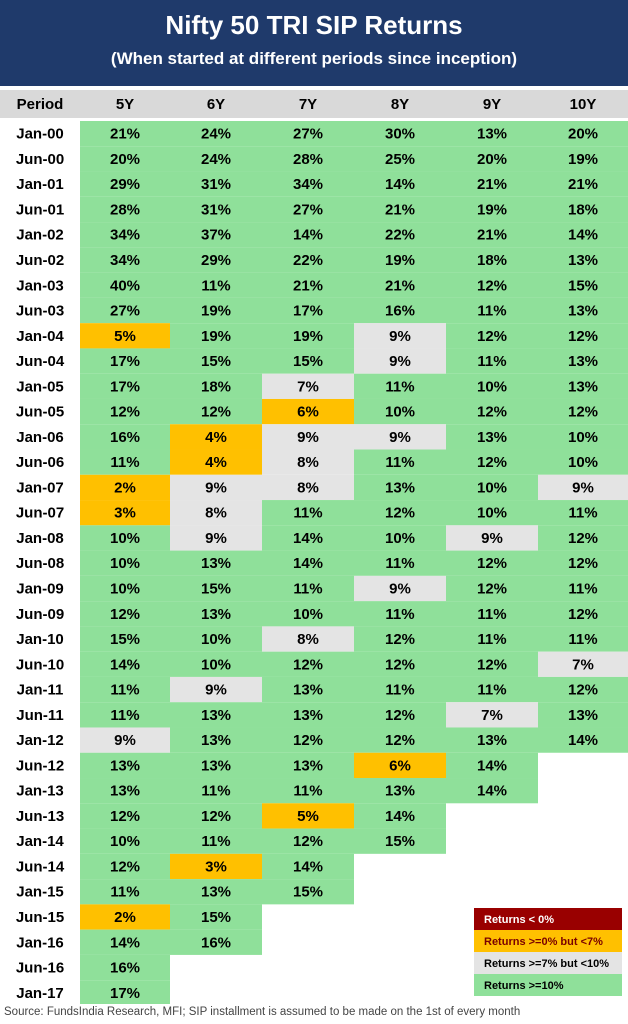 This screenshot has width=628, height=1024. I want to click on column-header-5y: 5Y, so click(125, 104).